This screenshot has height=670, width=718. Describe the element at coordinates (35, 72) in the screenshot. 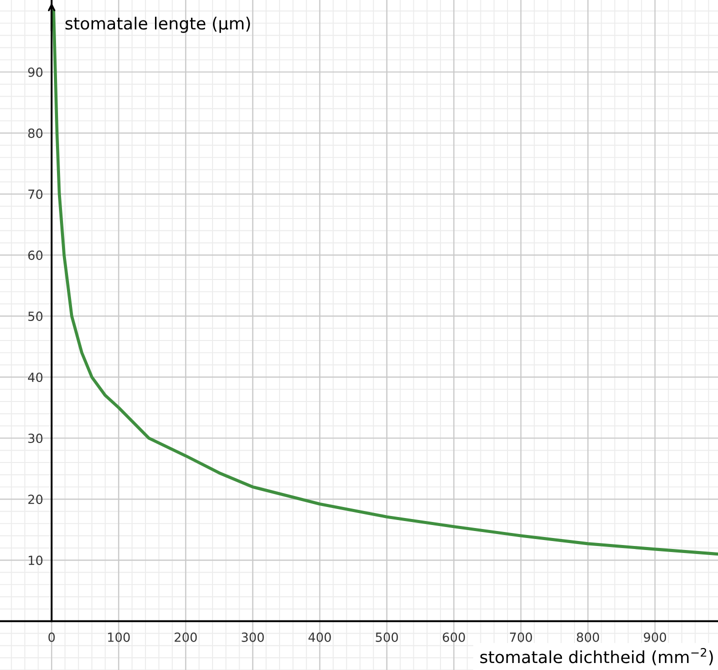

I see `y-tick-label: 90` at that location.